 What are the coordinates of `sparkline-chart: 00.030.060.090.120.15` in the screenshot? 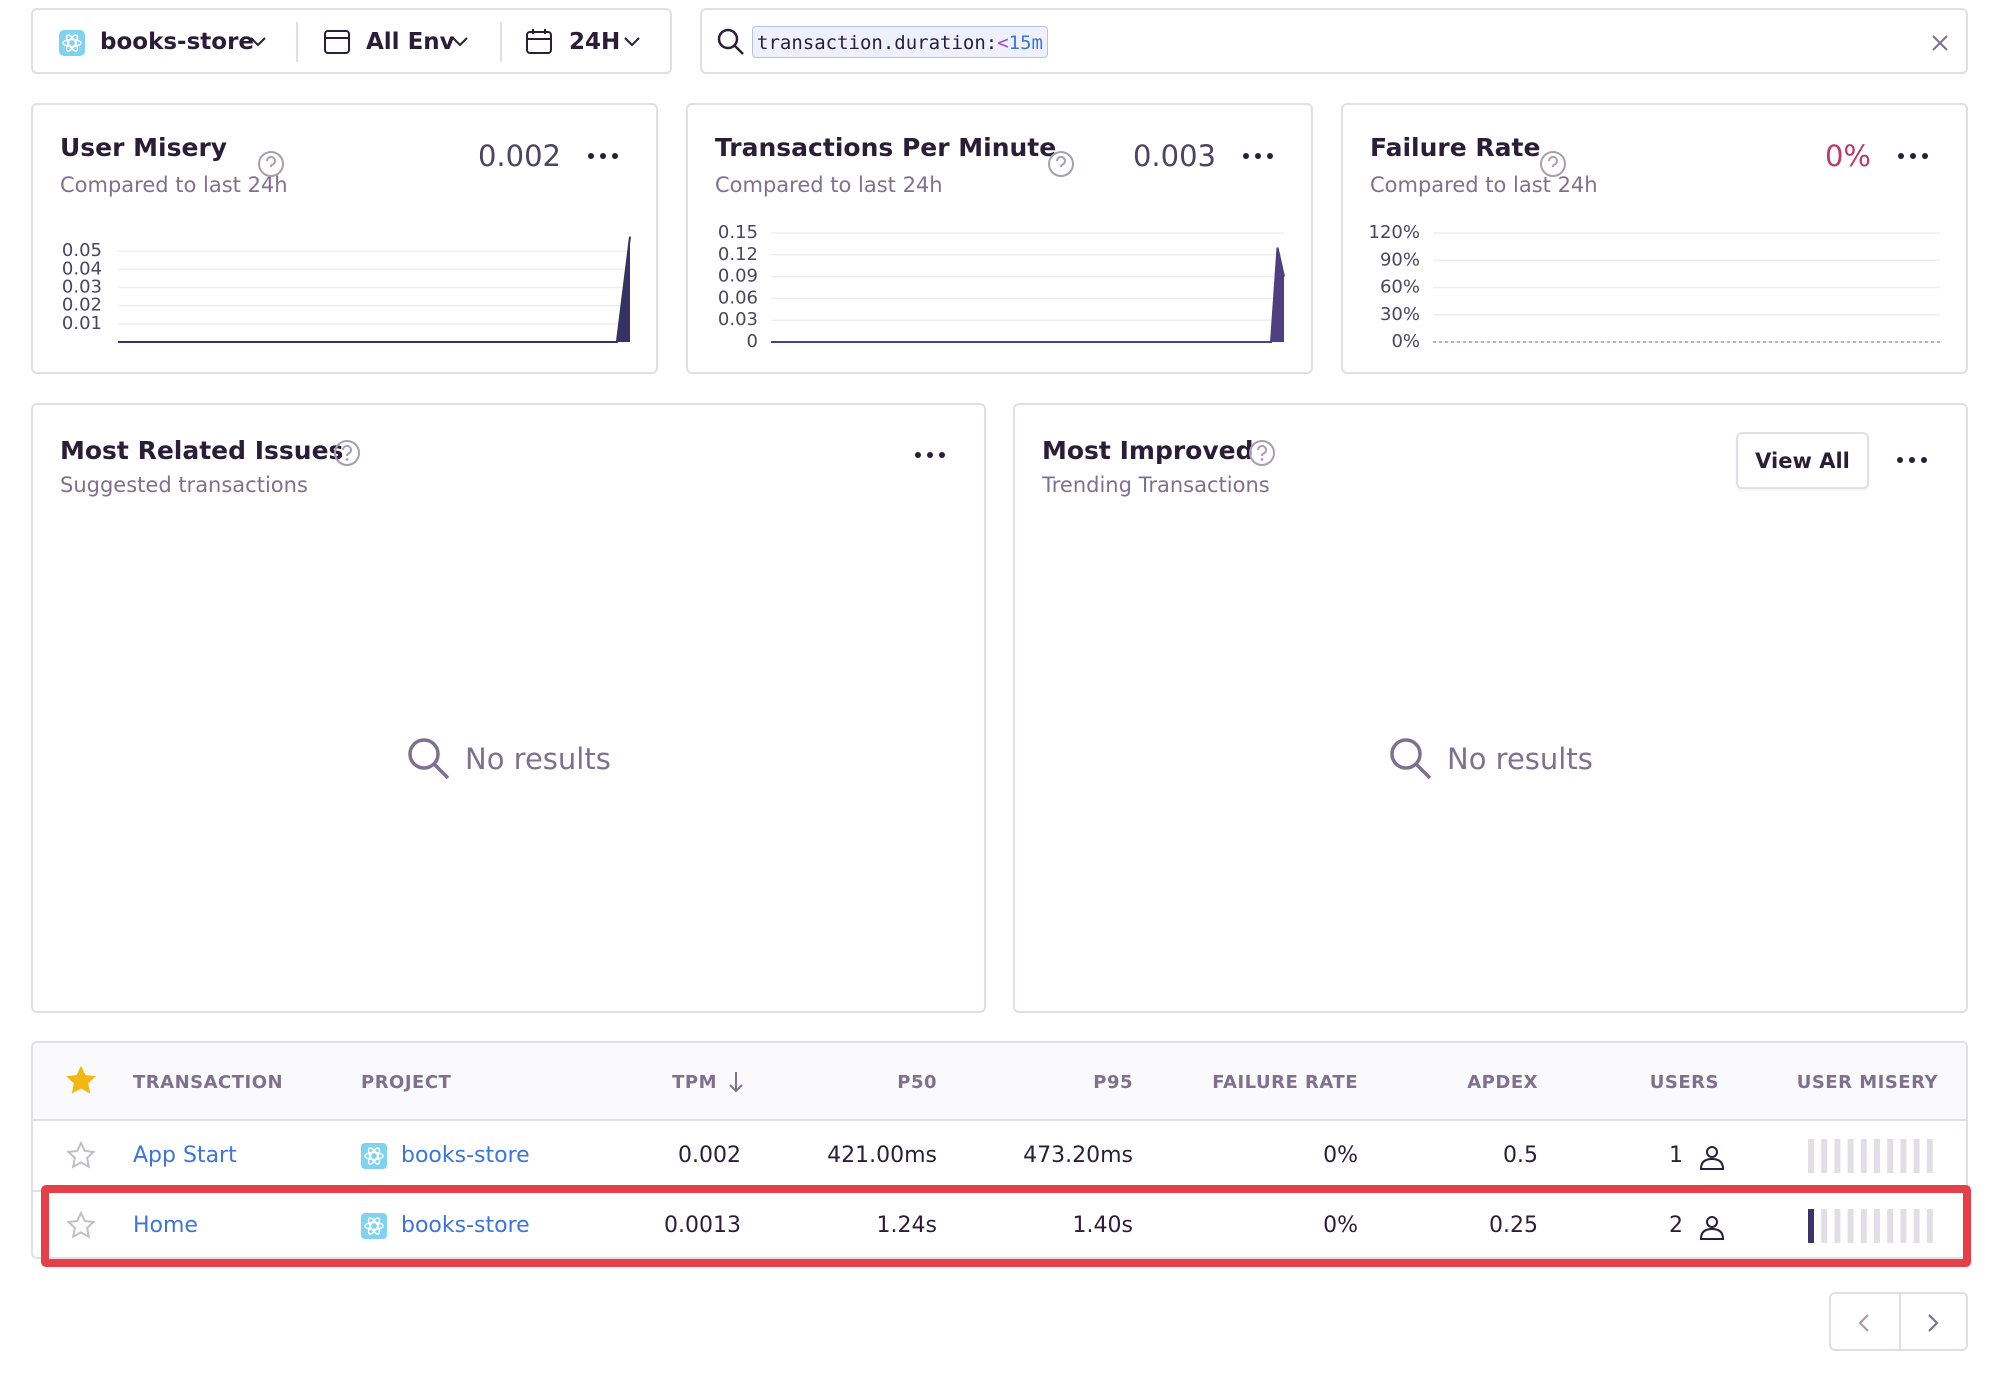 It's located at (1001, 251).